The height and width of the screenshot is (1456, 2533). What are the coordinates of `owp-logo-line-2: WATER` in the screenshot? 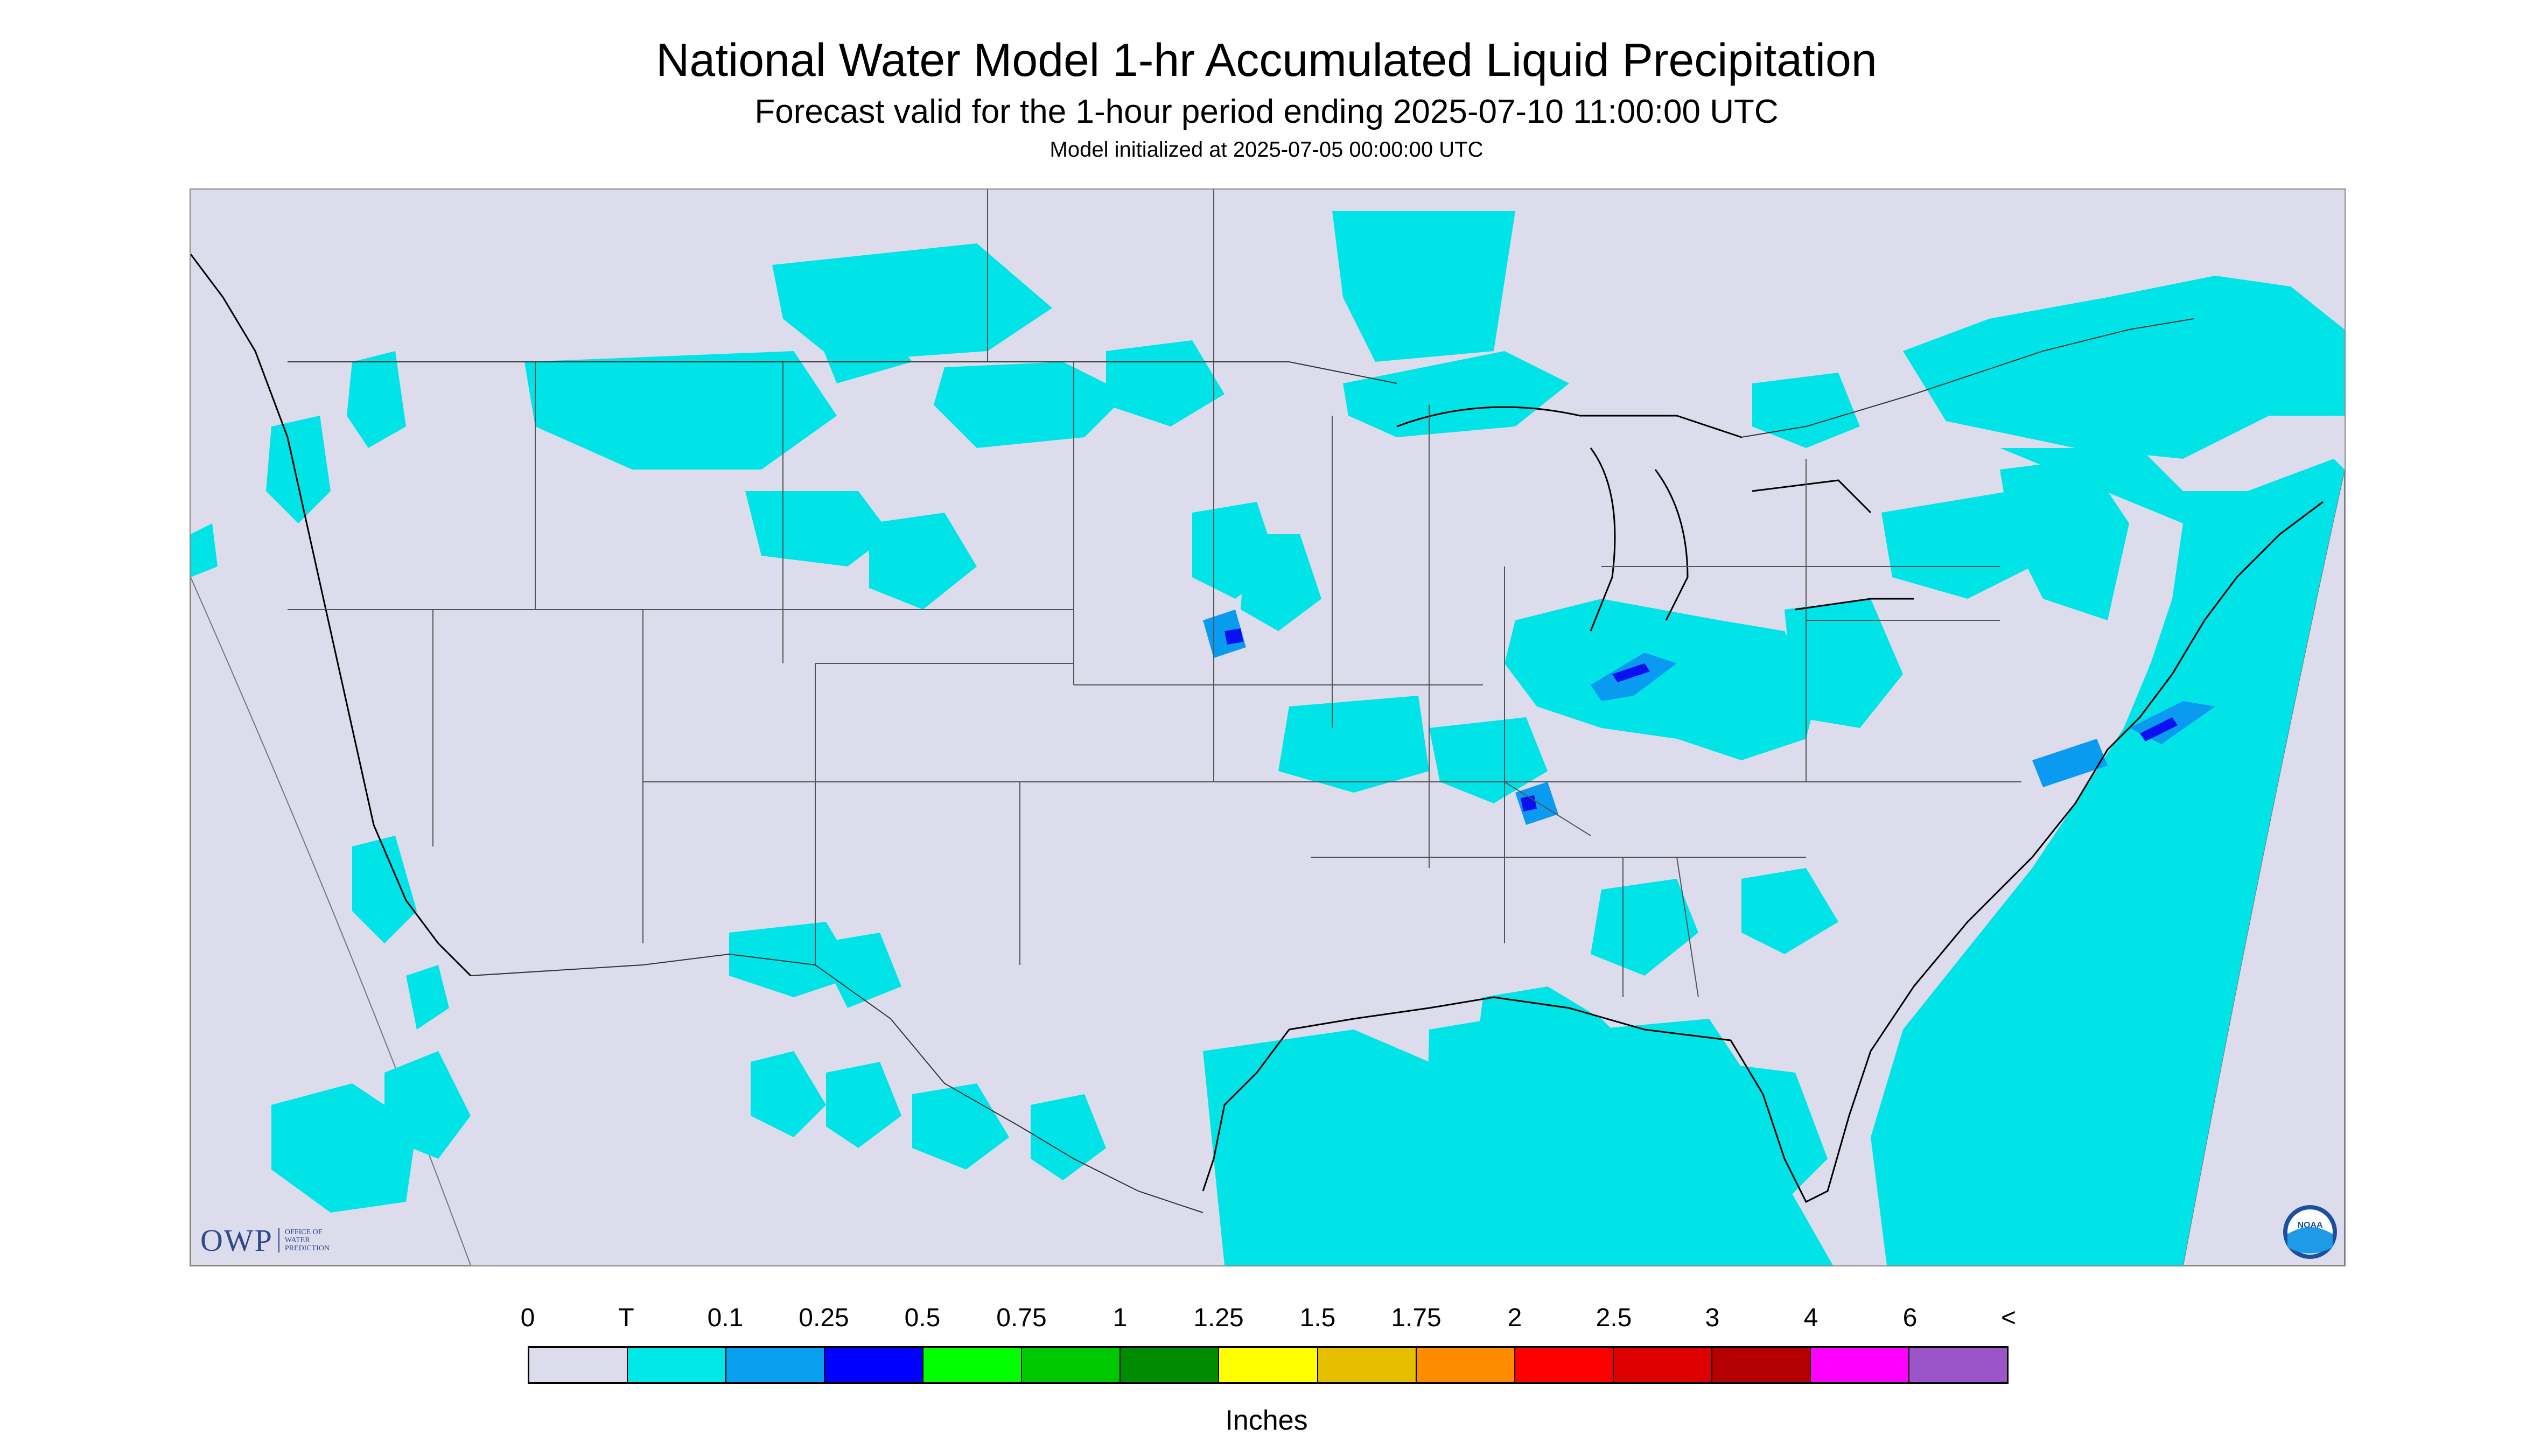 It's located at (297, 1240).